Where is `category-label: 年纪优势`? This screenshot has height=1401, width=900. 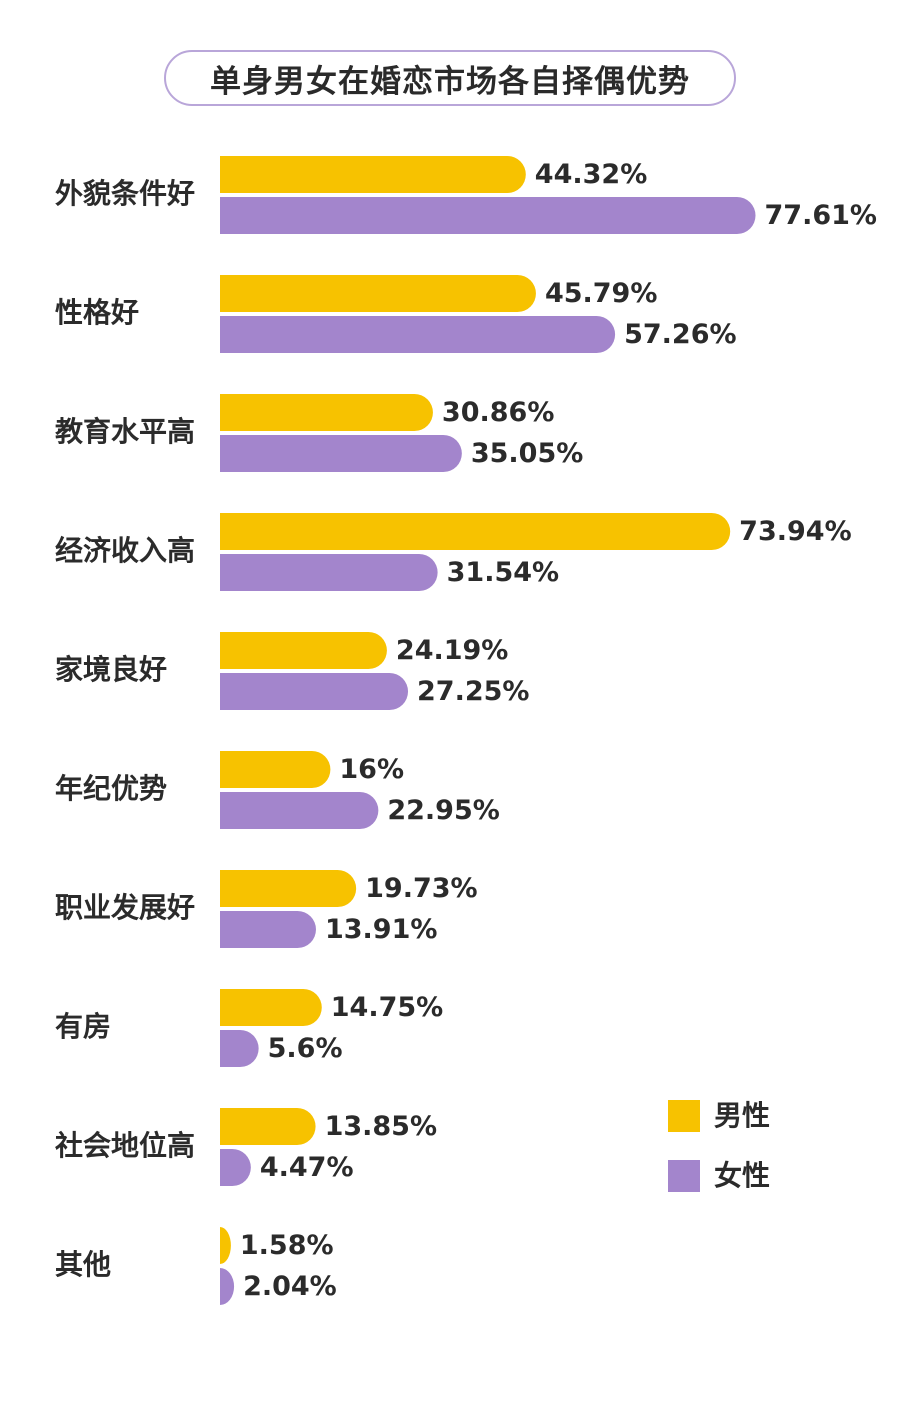
category-label: 年纪优势 is located at coordinates (111, 788).